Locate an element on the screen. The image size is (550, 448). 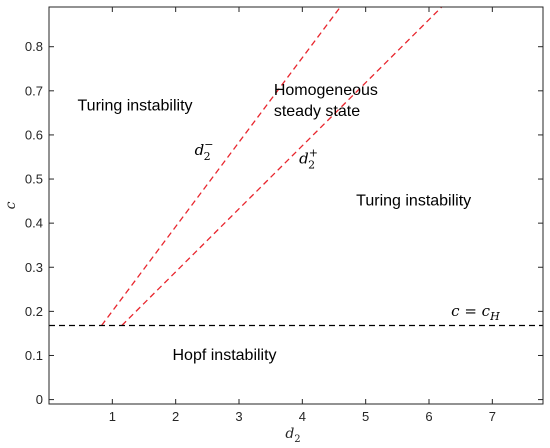
y-tick-label: 0.8 is located at coordinates (34, 46).